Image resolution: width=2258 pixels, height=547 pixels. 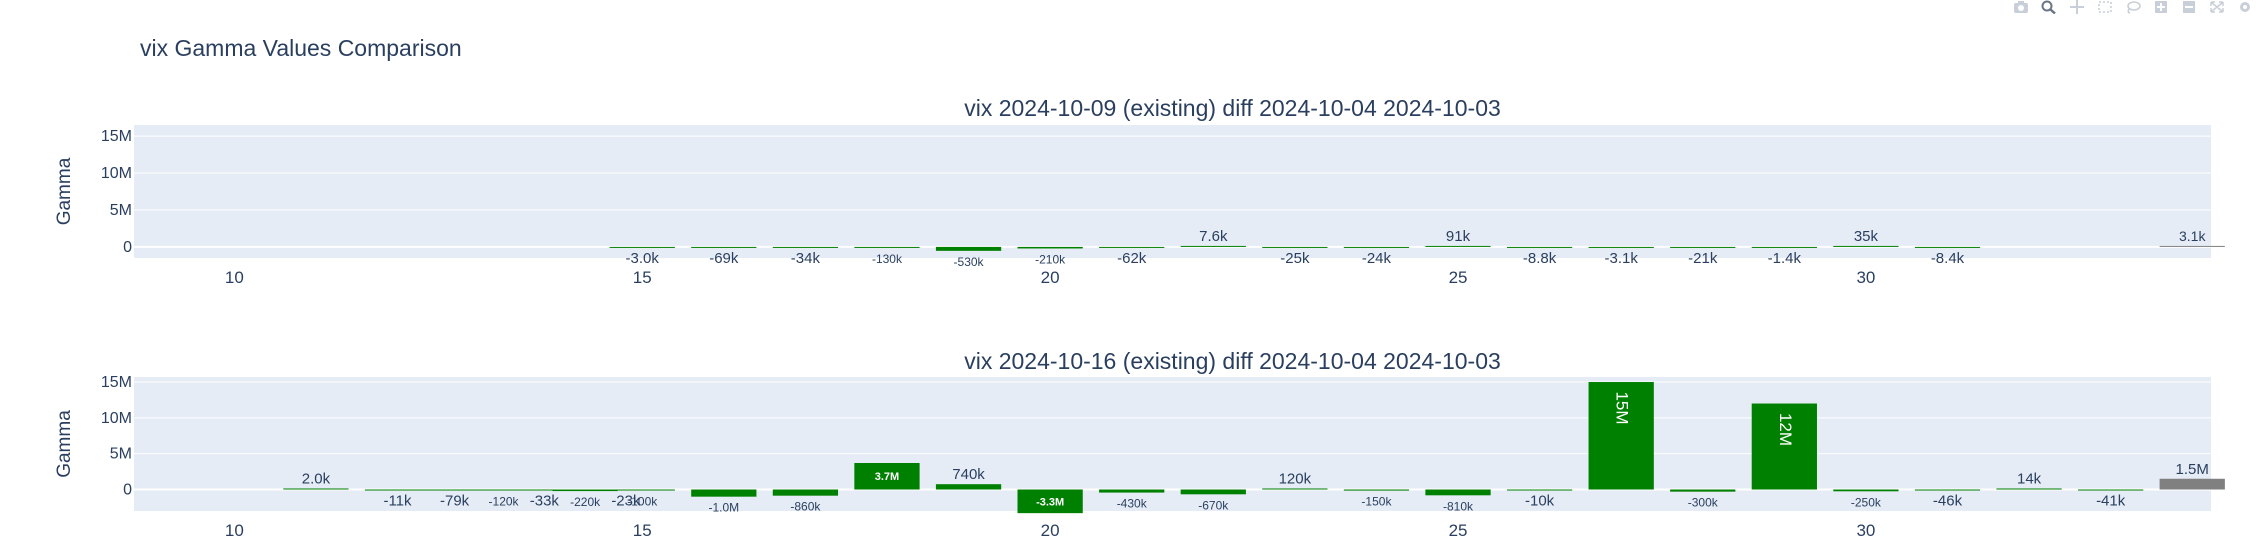 I want to click on zoom-in-icon, so click(x=2161, y=7).